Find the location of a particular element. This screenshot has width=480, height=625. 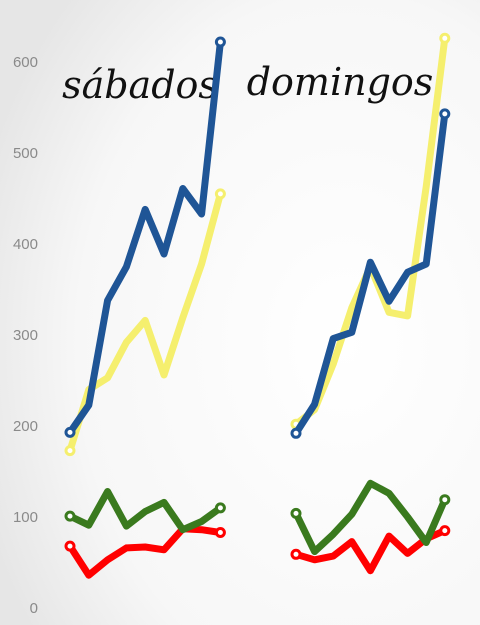

y-tick-label: 0 is located at coordinates (34, 608).